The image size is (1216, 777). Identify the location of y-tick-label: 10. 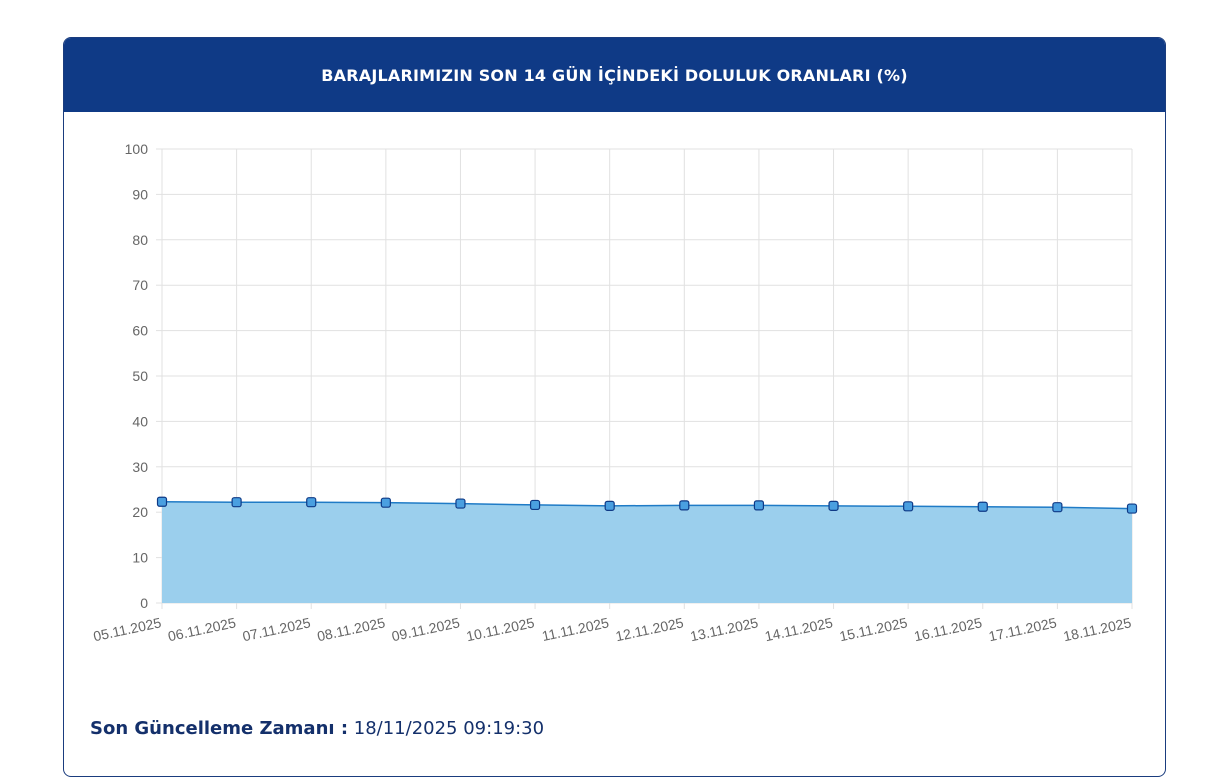
(140, 558).